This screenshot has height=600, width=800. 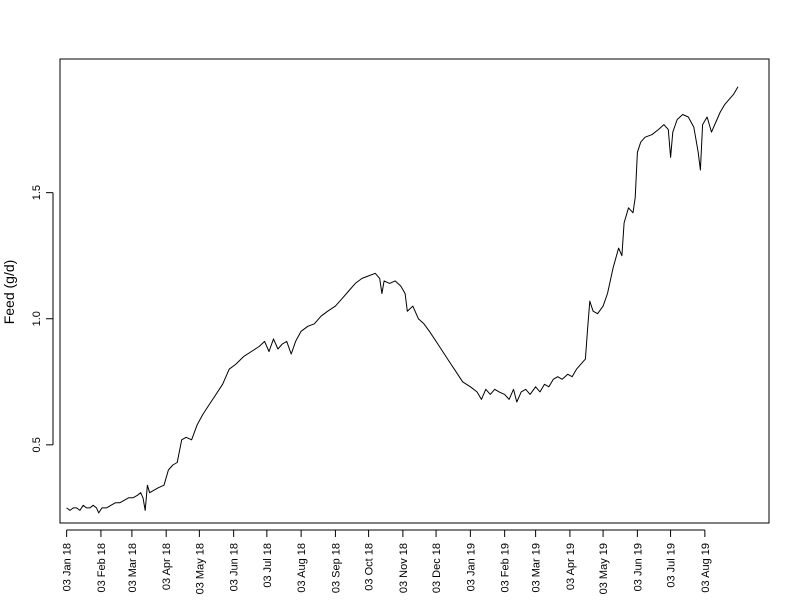 What do you see at coordinates (102, 568) in the screenshot?
I see `x-tick-label: 03 Feb 18` at bounding box center [102, 568].